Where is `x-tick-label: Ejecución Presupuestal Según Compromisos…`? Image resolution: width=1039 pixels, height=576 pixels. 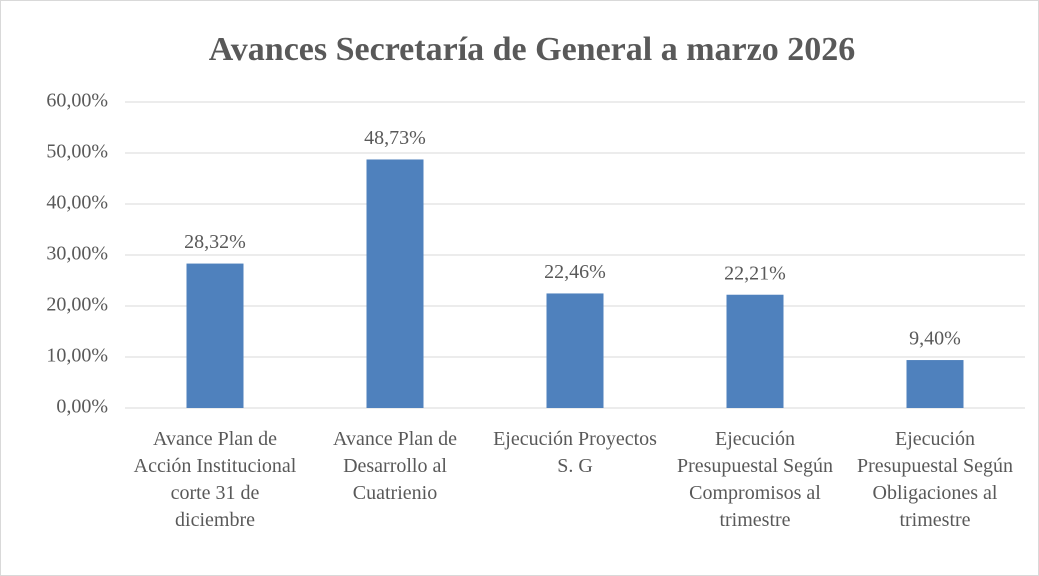
x-tick-label: Ejecución Presupuestal Según Compromisos… is located at coordinates (755, 479).